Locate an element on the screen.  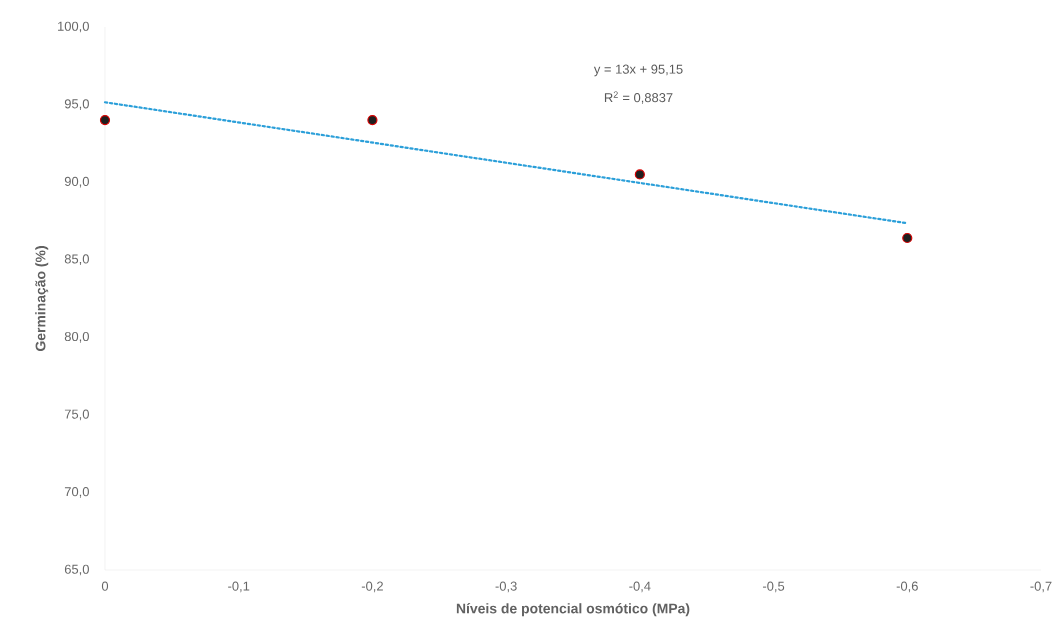
y-axis-title: Germinação (%) is located at coordinates (42, 299).